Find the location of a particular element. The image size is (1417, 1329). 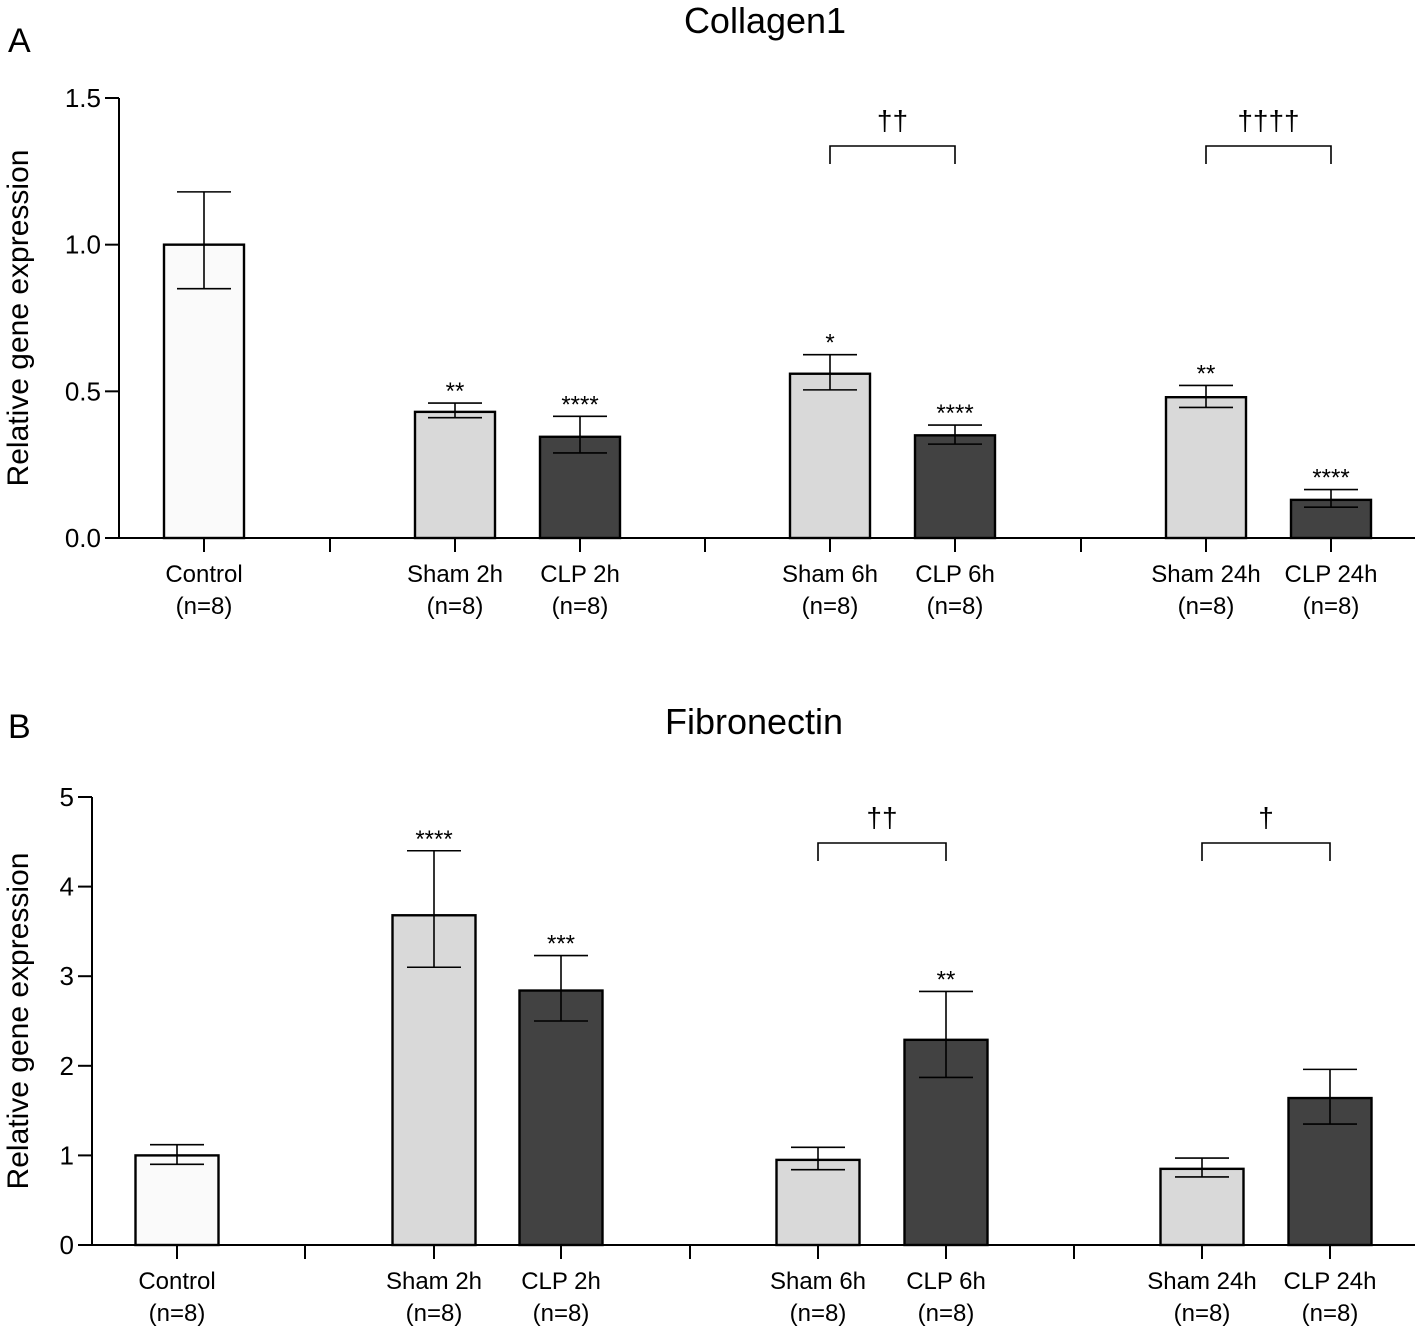

chart-title: Collagen1 is located at coordinates (765, 20).